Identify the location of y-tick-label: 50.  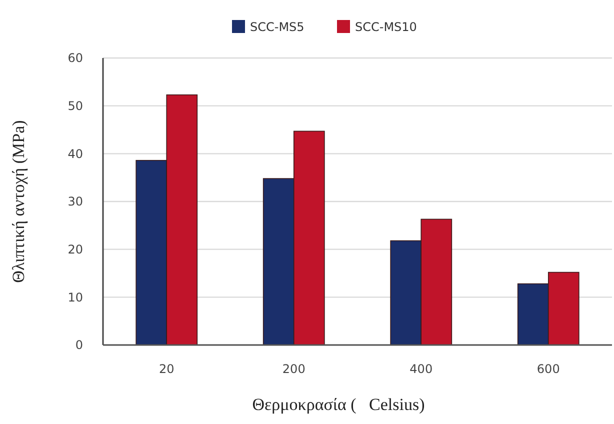
(75, 106).